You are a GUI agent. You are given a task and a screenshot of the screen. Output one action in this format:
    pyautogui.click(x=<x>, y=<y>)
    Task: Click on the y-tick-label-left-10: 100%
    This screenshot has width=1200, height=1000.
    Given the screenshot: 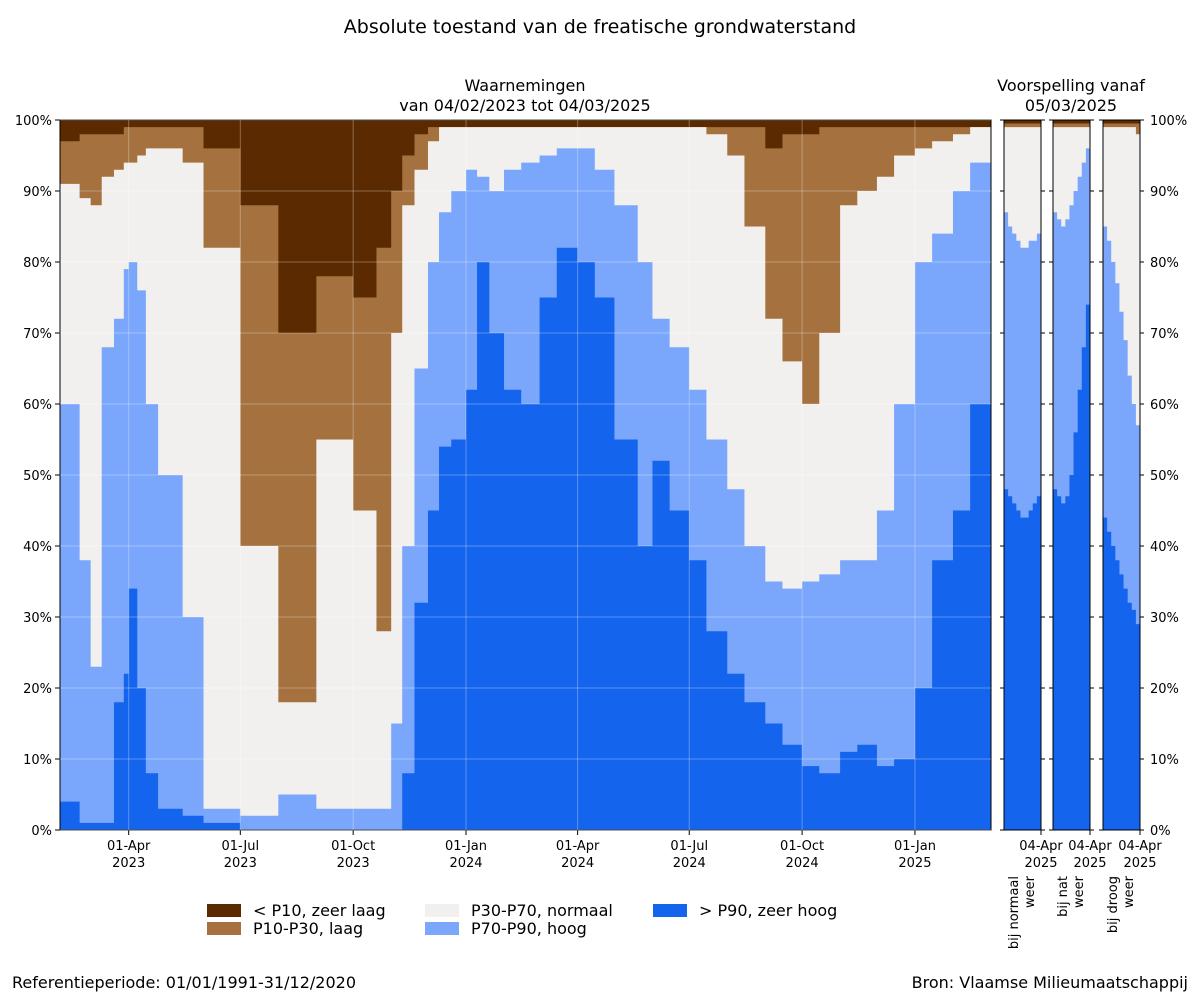 What is the action you would take?
    pyautogui.click(x=33, y=121)
    